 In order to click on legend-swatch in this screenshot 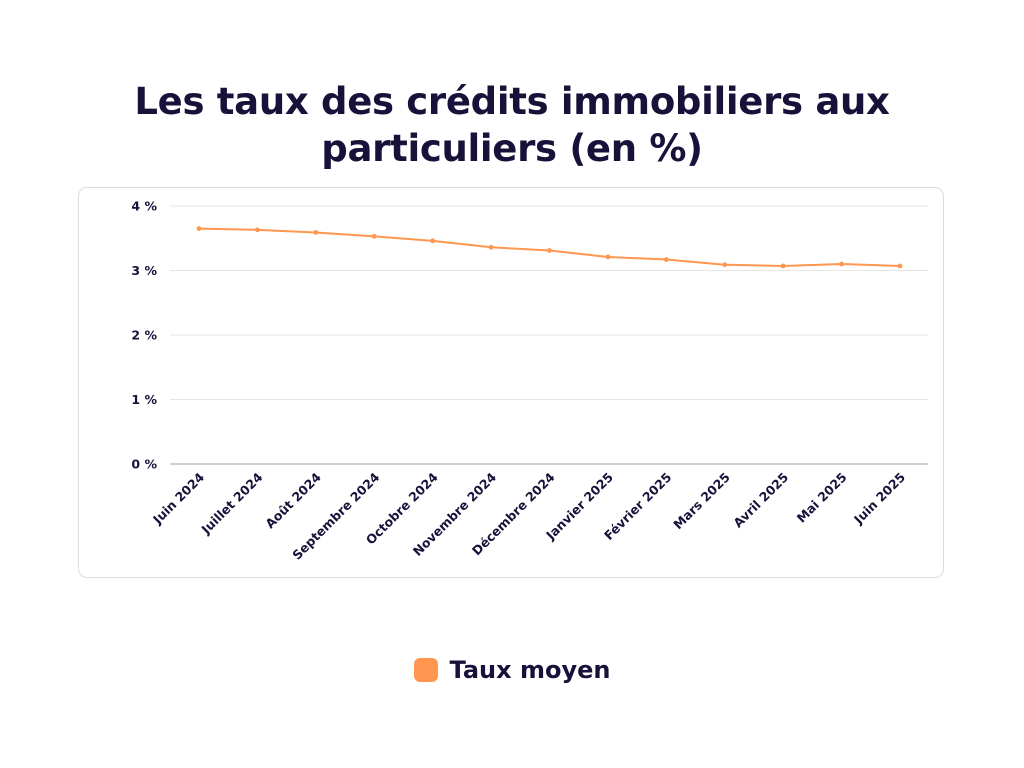, I will do `click(425, 670)`.